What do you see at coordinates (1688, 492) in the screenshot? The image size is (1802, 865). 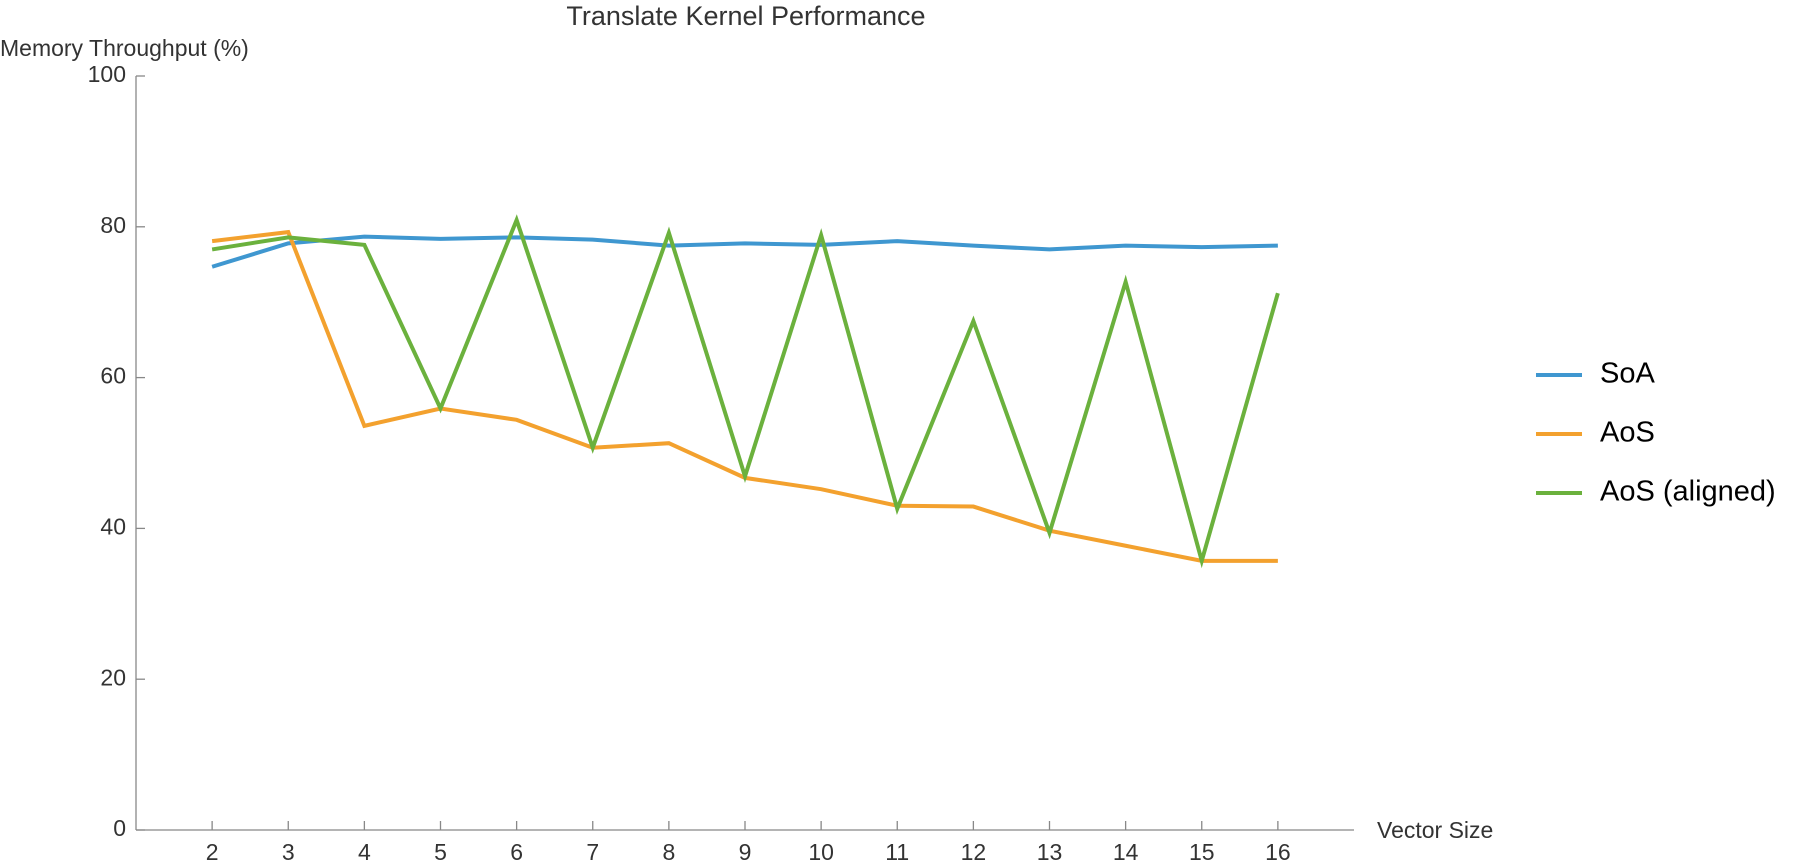 I see `legend-label: AoS (aligned)` at bounding box center [1688, 492].